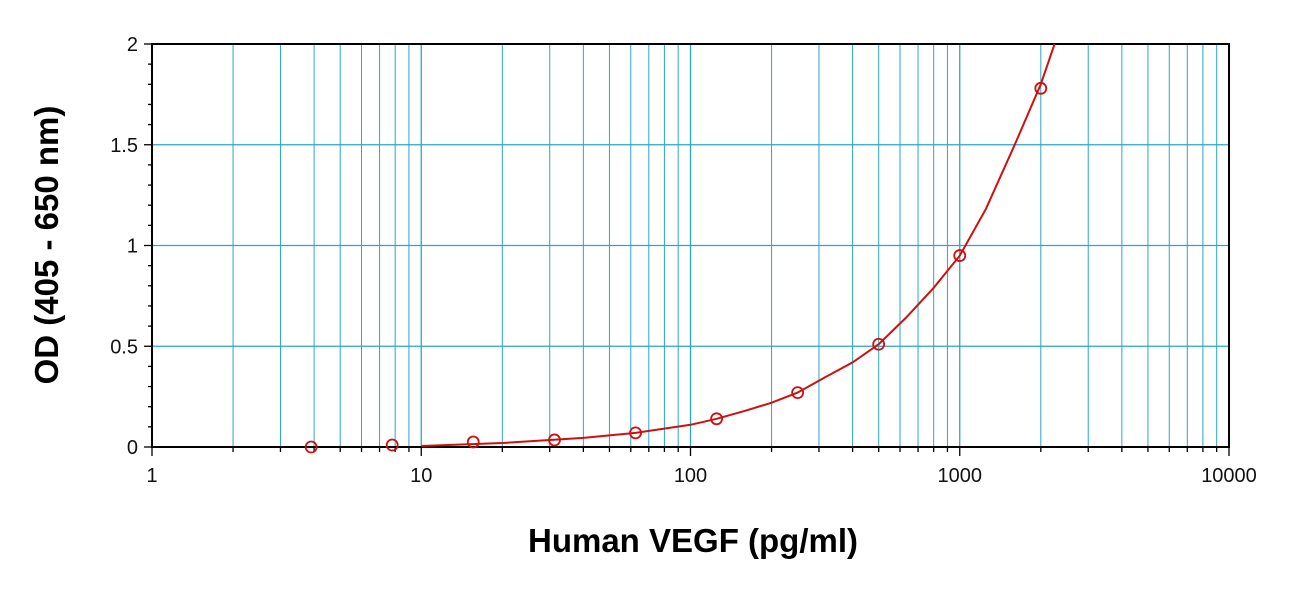 The image size is (1308, 589). Describe the element at coordinates (132, 448) in the screenshot. I see `y-tick-label: 0` at that location.